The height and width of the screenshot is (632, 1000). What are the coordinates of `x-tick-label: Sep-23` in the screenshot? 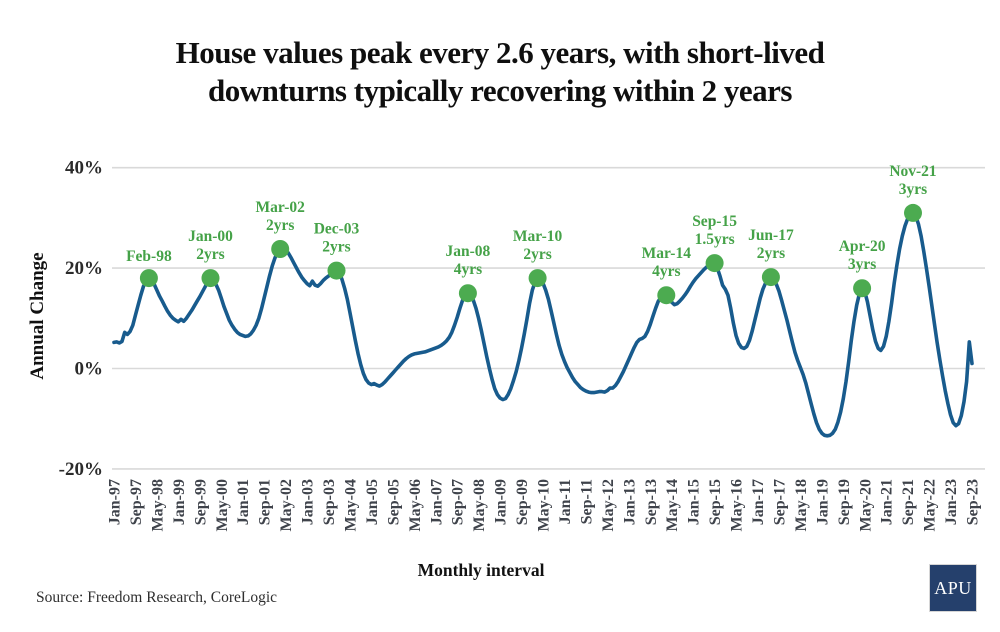 It's located at (973, 502).